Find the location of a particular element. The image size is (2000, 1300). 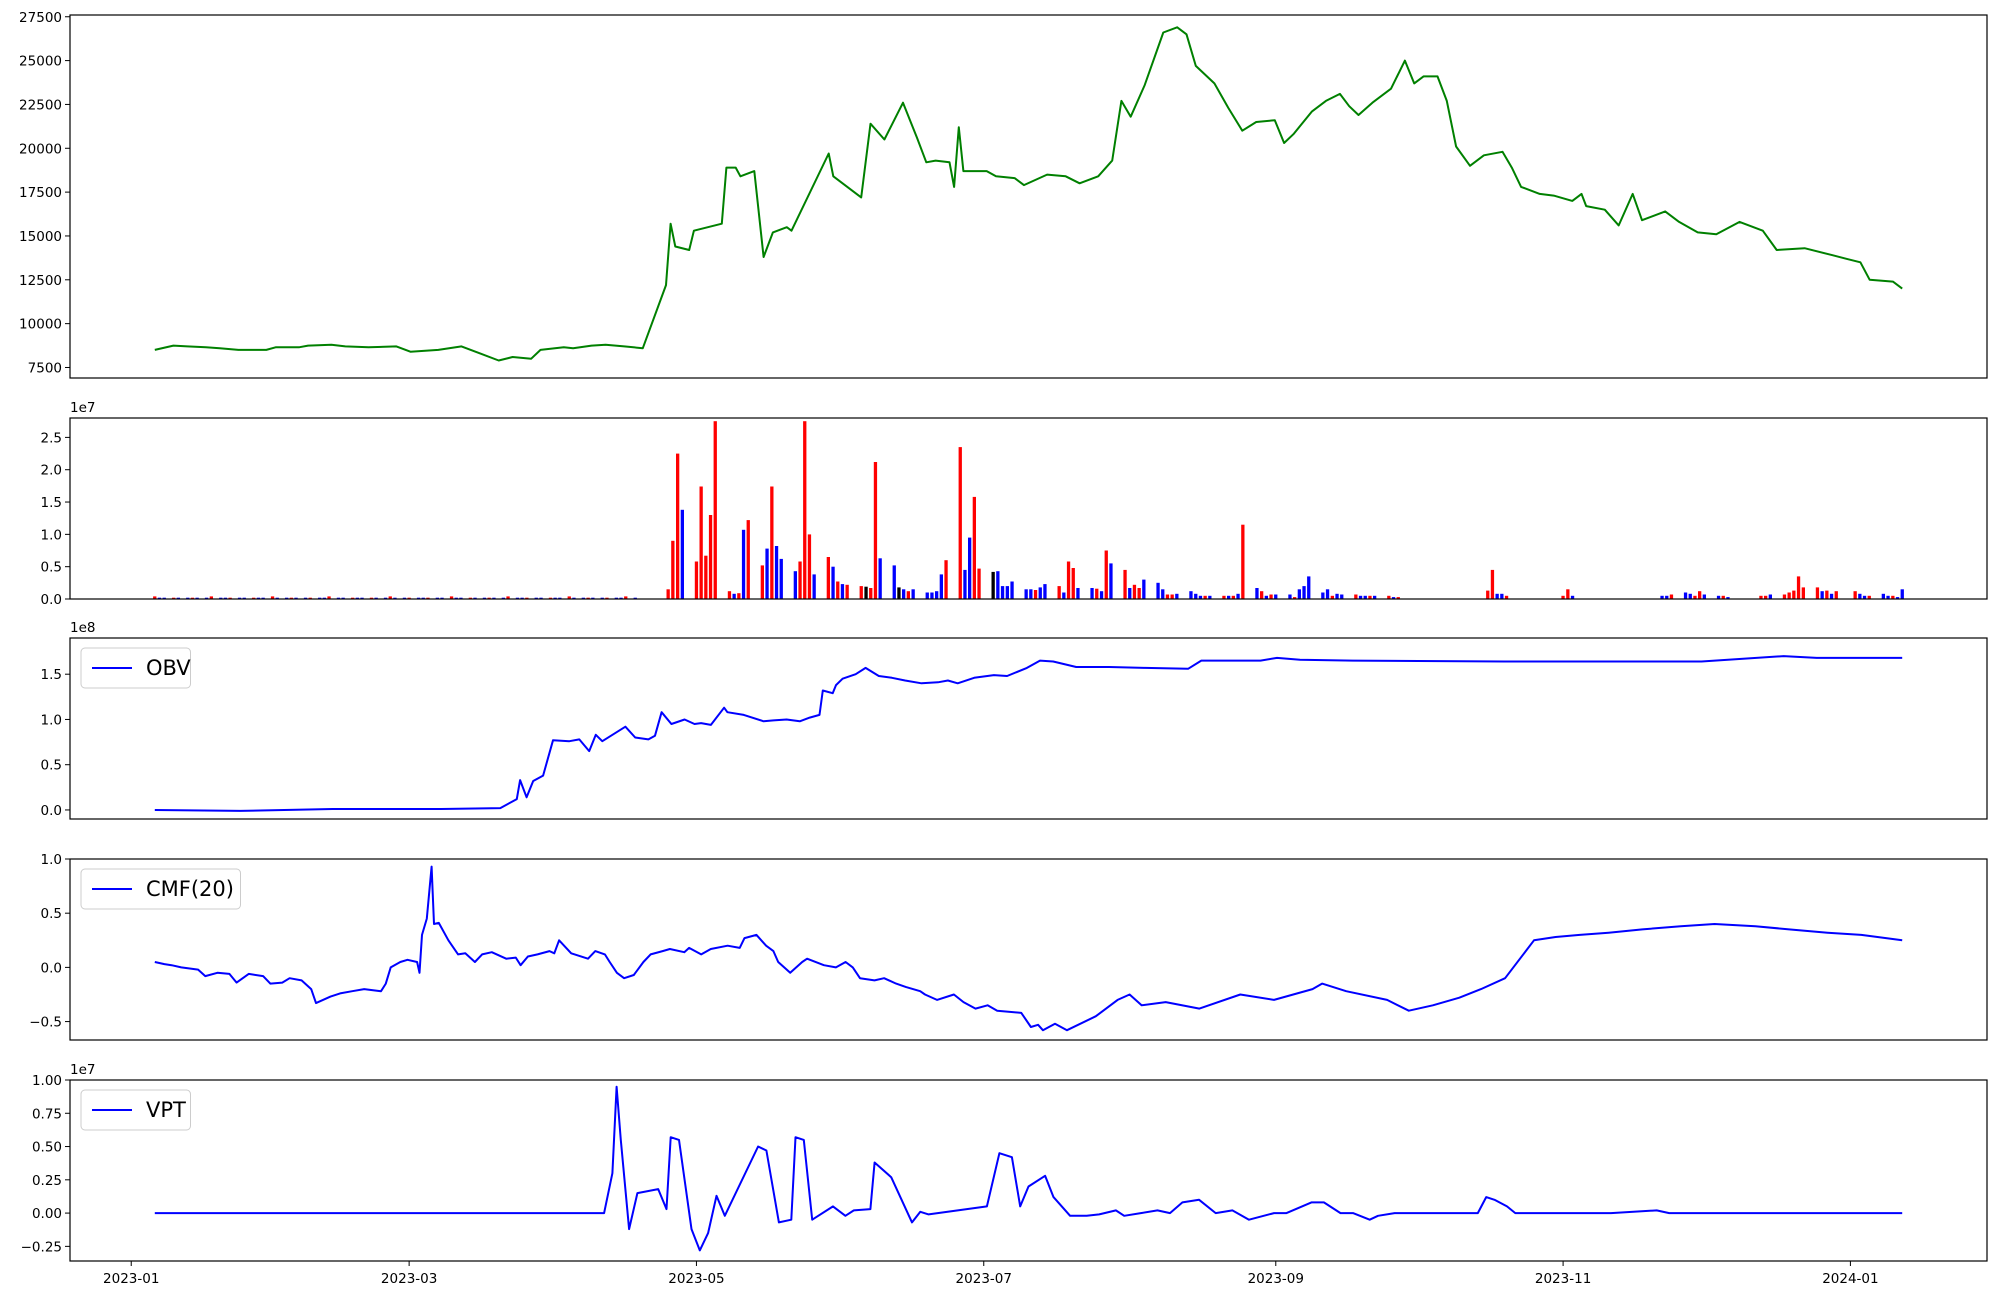

cmf-ytick-label: −0.5 is located at coordinates (45, 1023).